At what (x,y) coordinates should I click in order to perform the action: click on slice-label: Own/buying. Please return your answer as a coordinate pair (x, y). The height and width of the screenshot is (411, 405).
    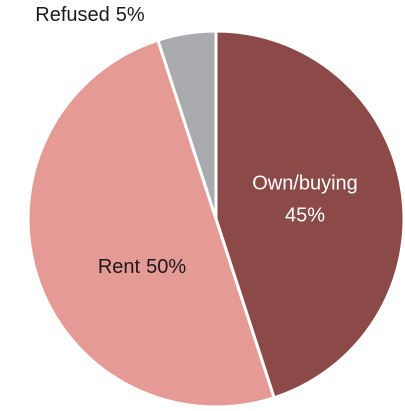
    Looking at the image, I should click on (305, 183).